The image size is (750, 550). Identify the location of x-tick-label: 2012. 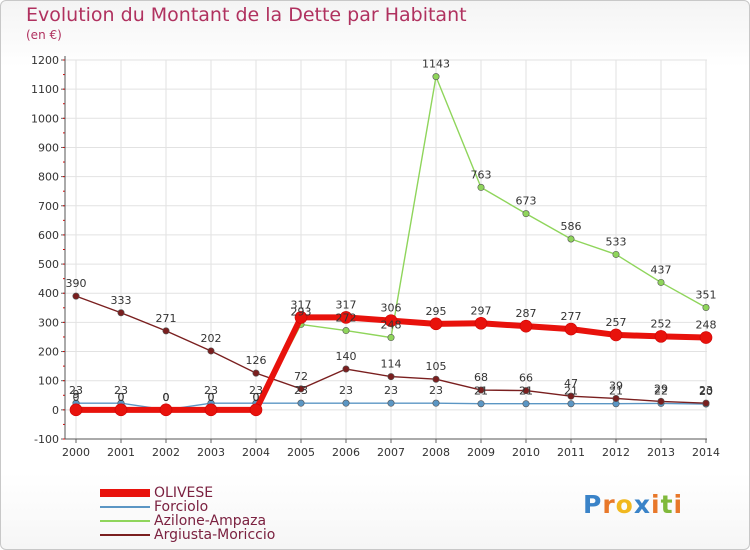
(616, 452).